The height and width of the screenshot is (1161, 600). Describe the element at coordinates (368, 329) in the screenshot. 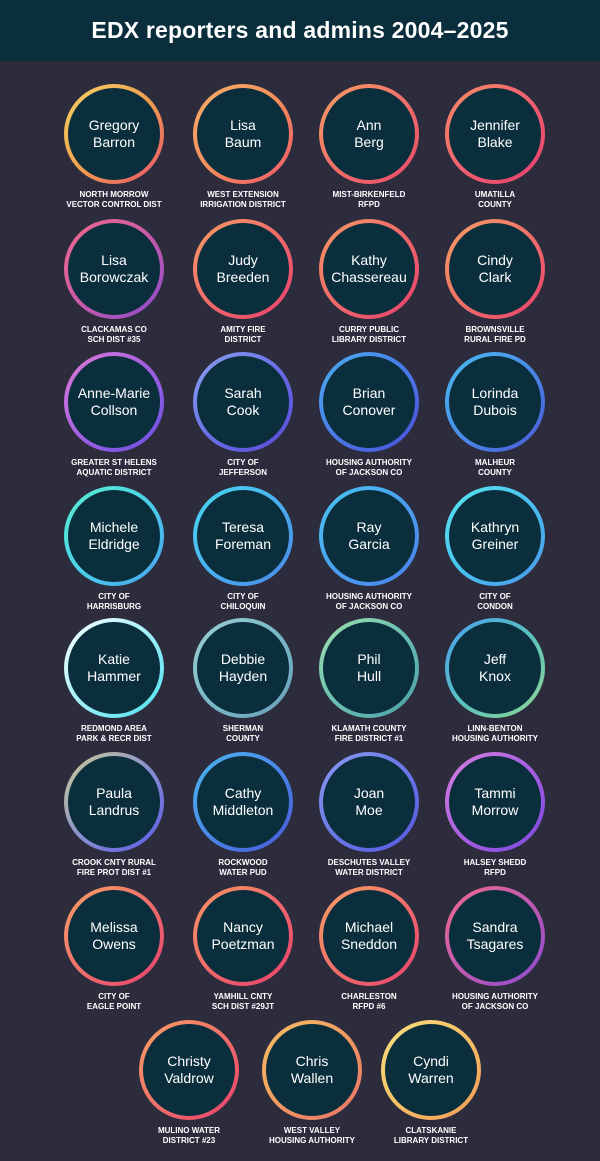

I see `organization-line-1: CURRY PUBLIC` at that location.